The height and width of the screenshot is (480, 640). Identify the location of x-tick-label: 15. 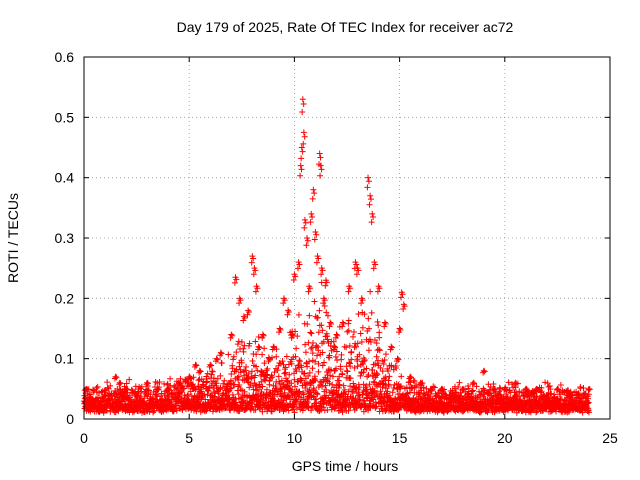
(400, 438).